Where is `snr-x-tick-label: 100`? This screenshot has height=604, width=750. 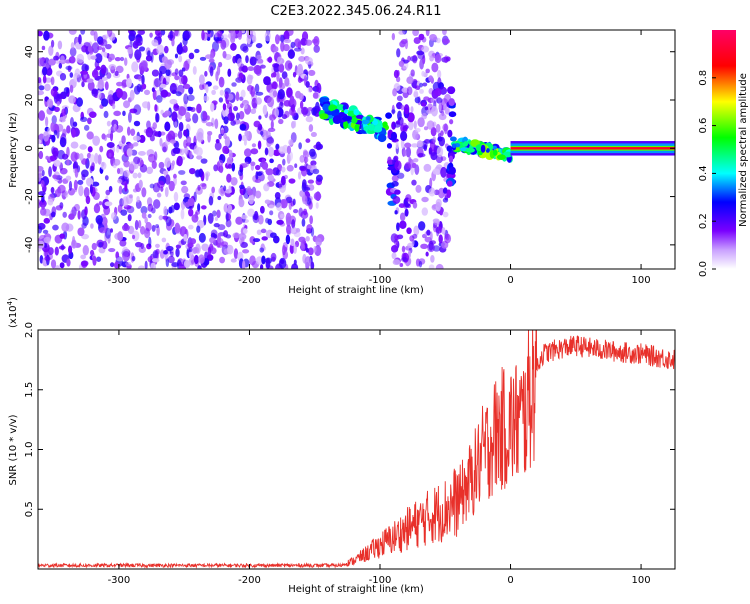 snr-x-tick-label: 100 is located at coordinates (641, 580).